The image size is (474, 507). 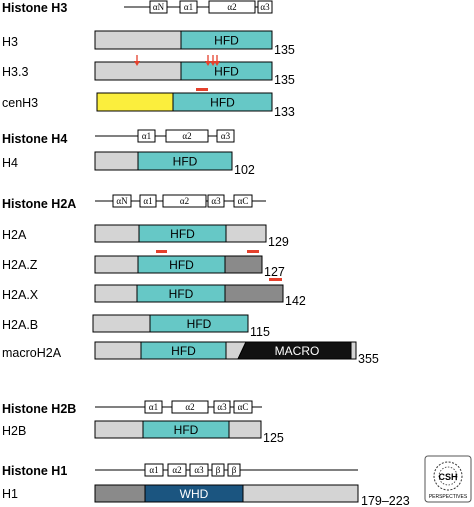 I want to click on section-title-h3: Histone H3, so click(x=34, y=8).